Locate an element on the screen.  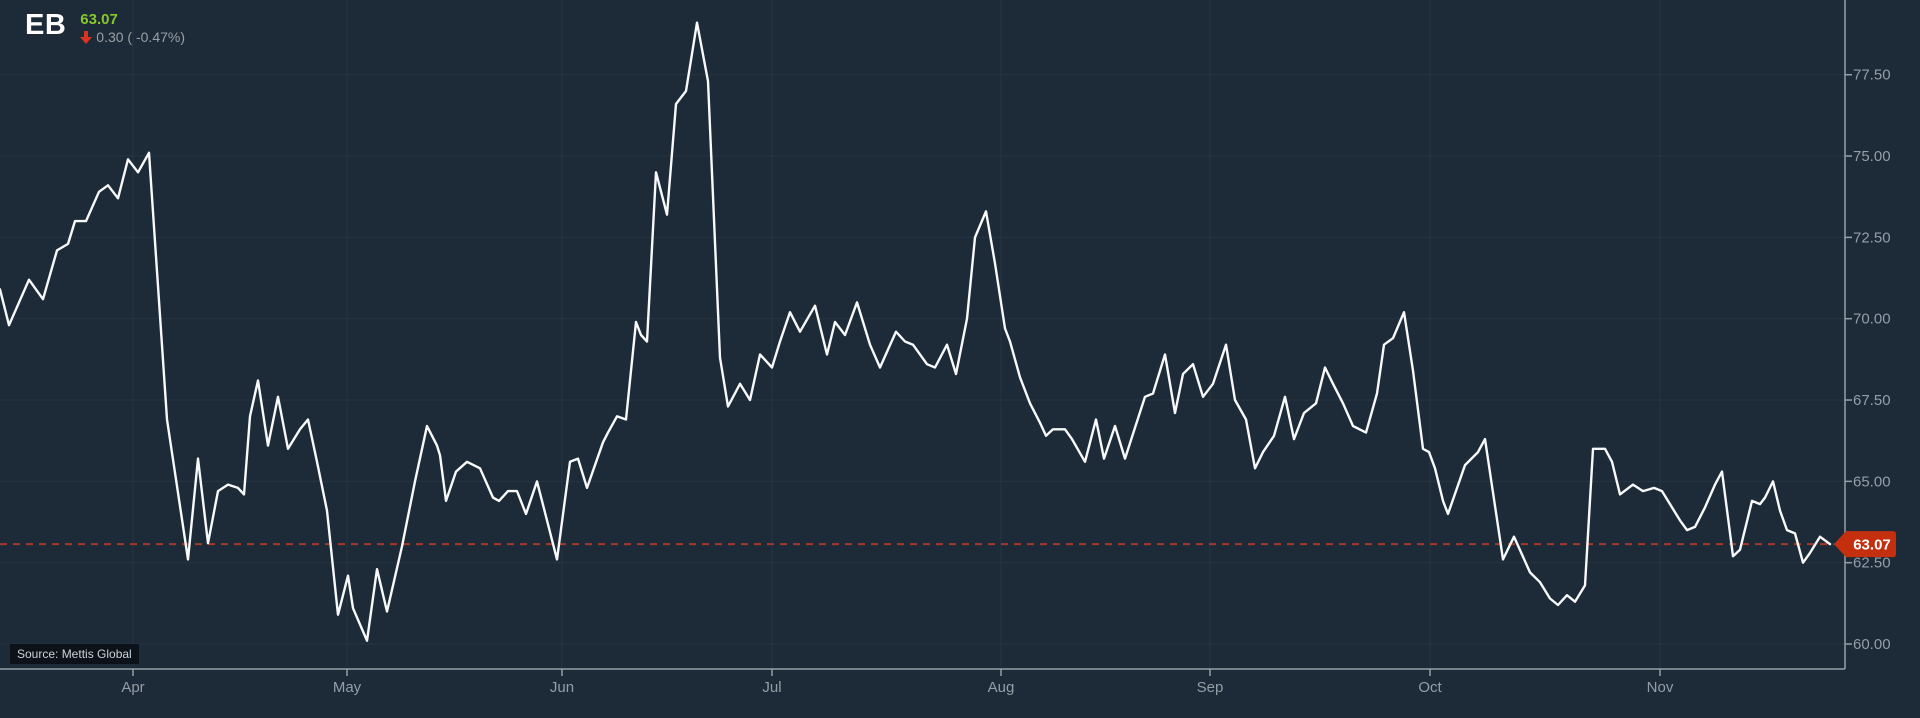
x-tick-label: Nov is located at coordinates (1660, 687).